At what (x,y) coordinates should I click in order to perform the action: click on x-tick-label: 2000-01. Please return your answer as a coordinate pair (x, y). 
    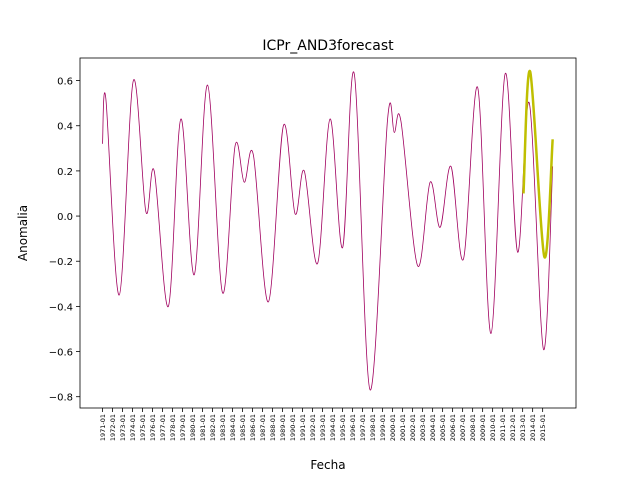
    Looking at the image, I should click on (393, 427).